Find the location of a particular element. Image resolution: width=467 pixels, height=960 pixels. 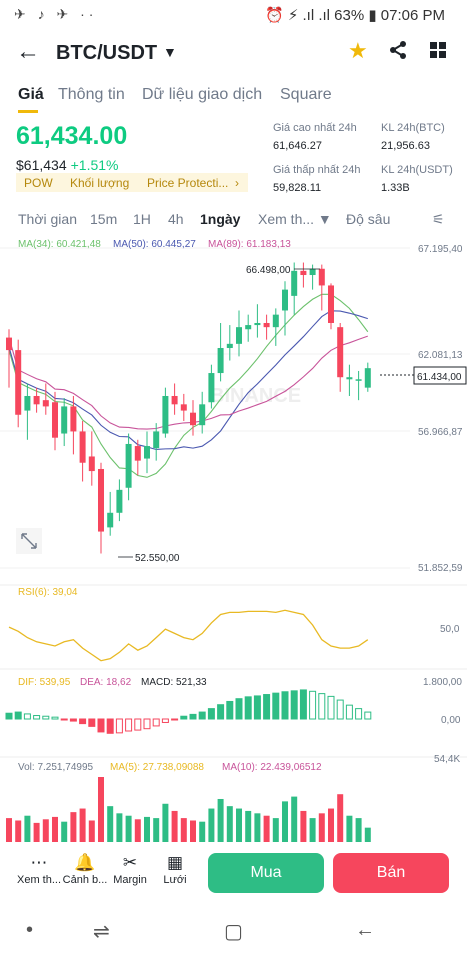

rsi-line is located at coordinates (188, 635).